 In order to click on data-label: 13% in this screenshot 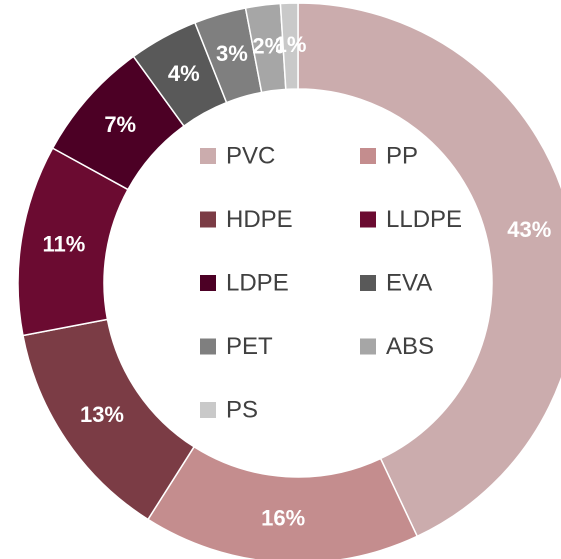, I will do `click(102, 414)`.